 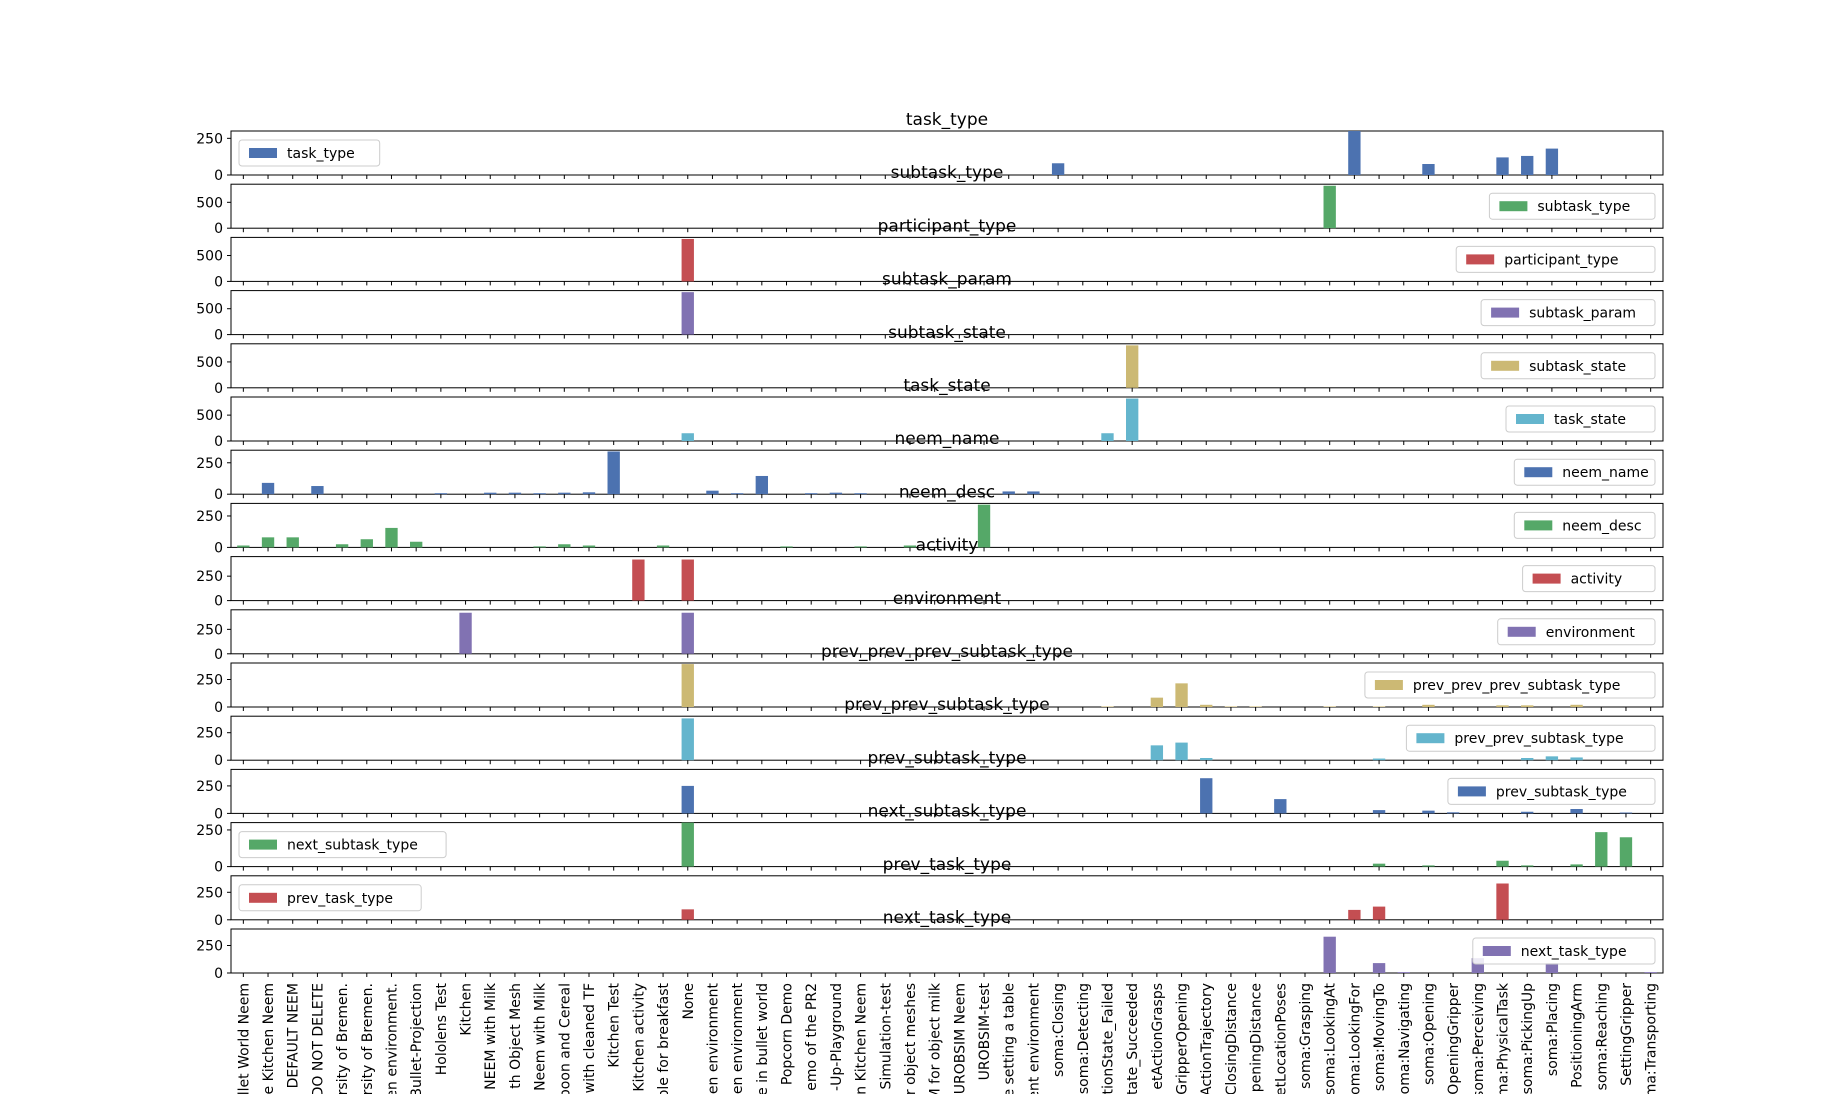 What do you see at coordinates (947, 173) in the screenshot?
I see `subplot-title: subtask_type` at bounding box center [947, 173].